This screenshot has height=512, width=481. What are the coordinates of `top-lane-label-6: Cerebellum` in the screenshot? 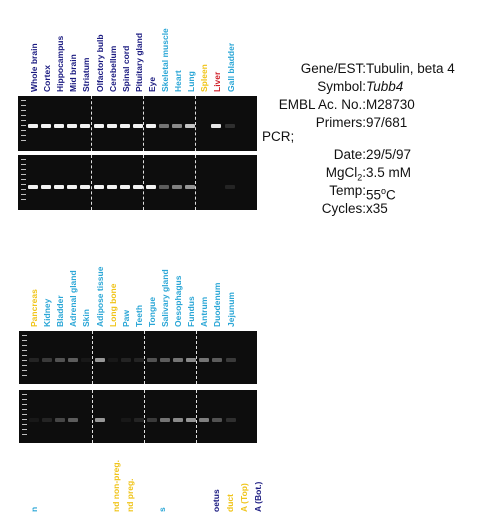 It's located at (112, 68).